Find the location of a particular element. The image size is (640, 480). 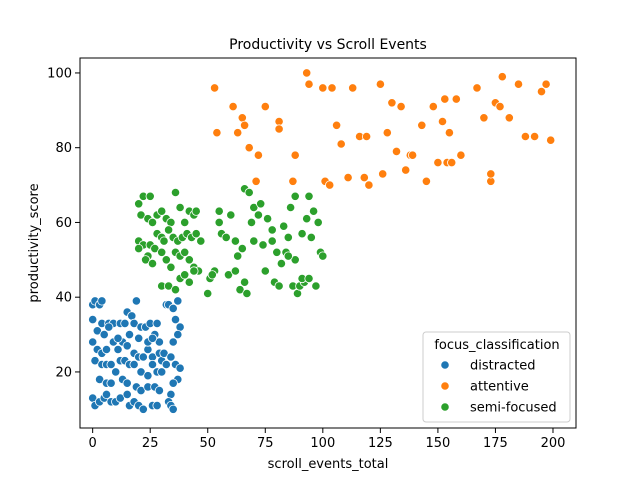

legend-box is located at coordinates (496, 377).